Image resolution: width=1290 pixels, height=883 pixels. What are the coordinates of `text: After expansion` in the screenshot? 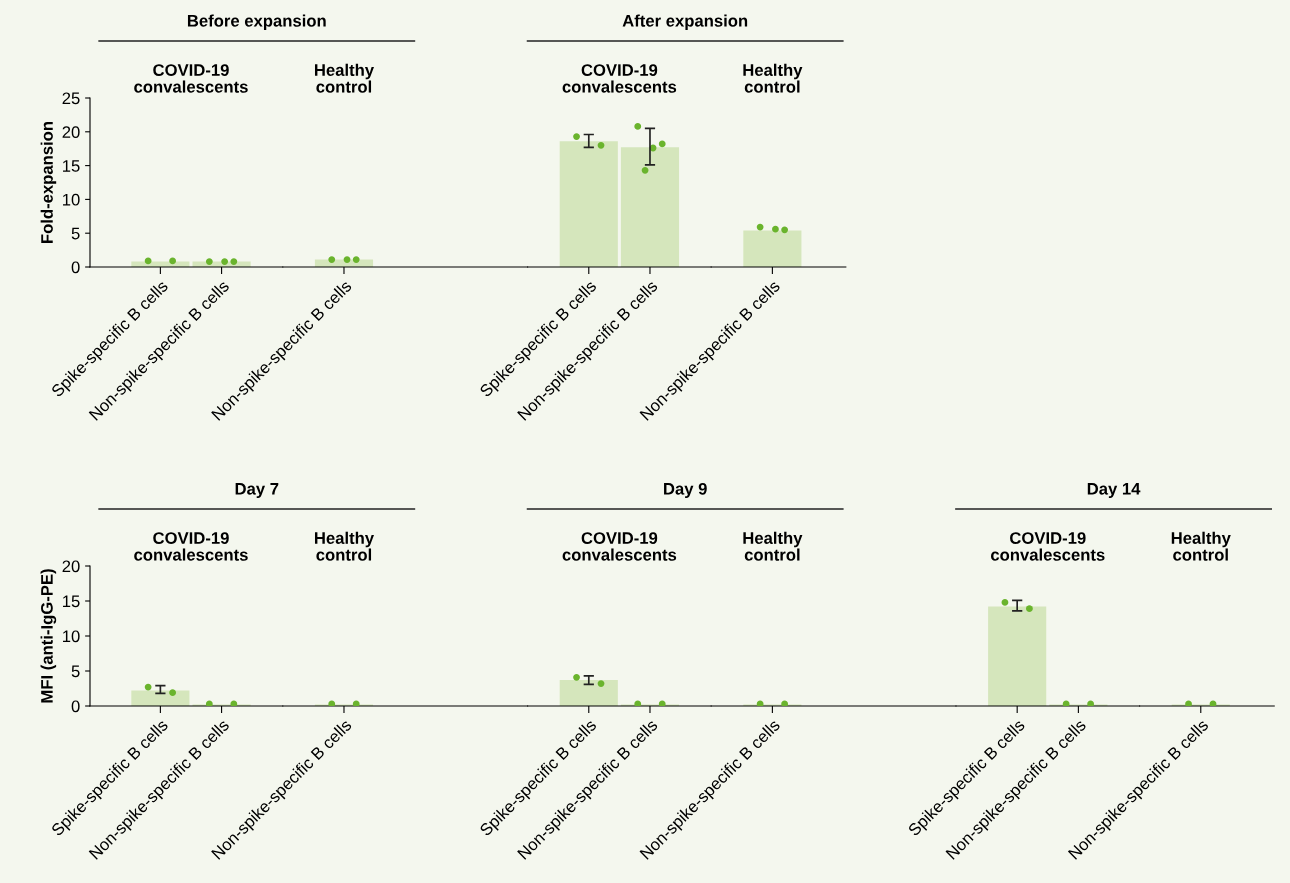 It's located at (685, 22).